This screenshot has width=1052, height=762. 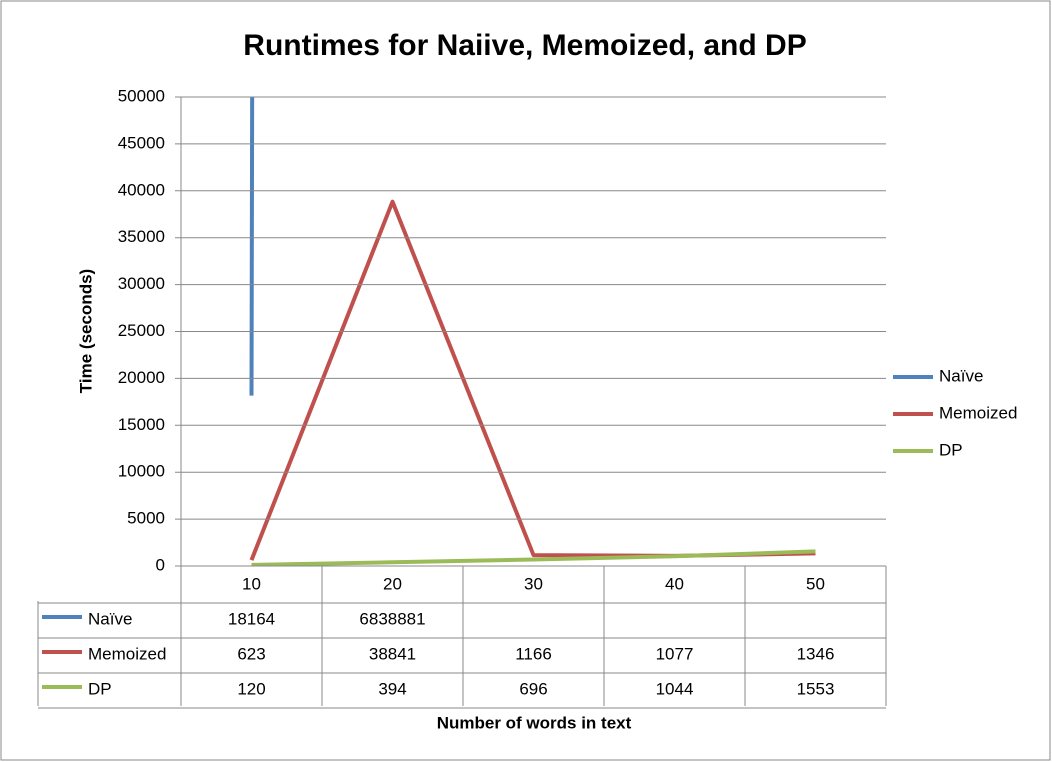 I want to click on y-tick-label: 40000, so click(x=141, y=189).